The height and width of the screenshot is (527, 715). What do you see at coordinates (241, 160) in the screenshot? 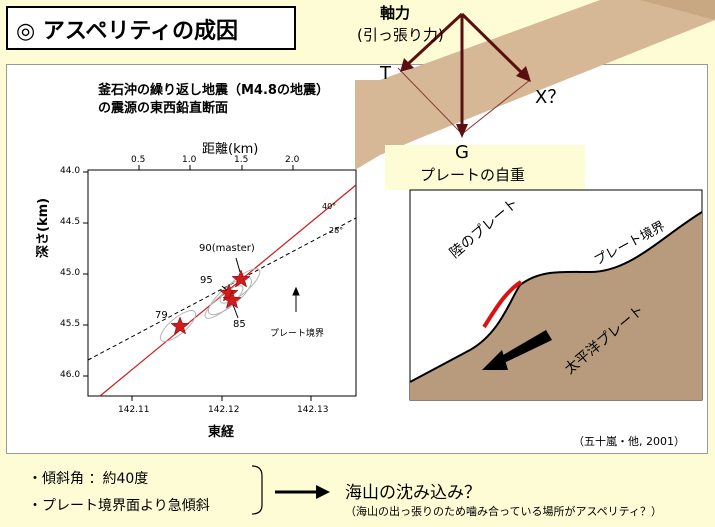
I see `top-tick-label: 1.5` at bounding box center [241, 160].